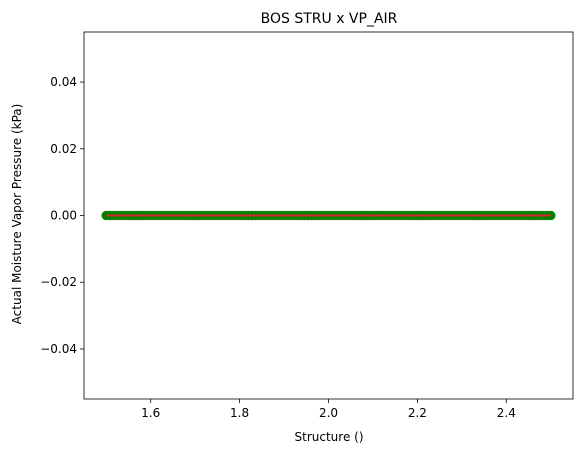 The width and height of the screenshot is (587, 453). I want to click on y-tick-label: −0.02, so click(58, 282).